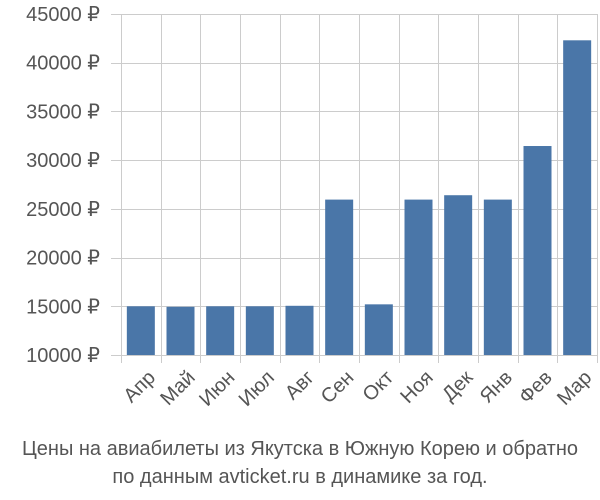  What do you see at coordinates (536, 388) in the screenshot?
I see `x-tick-label: Фев` at bounding box center [536, 388].